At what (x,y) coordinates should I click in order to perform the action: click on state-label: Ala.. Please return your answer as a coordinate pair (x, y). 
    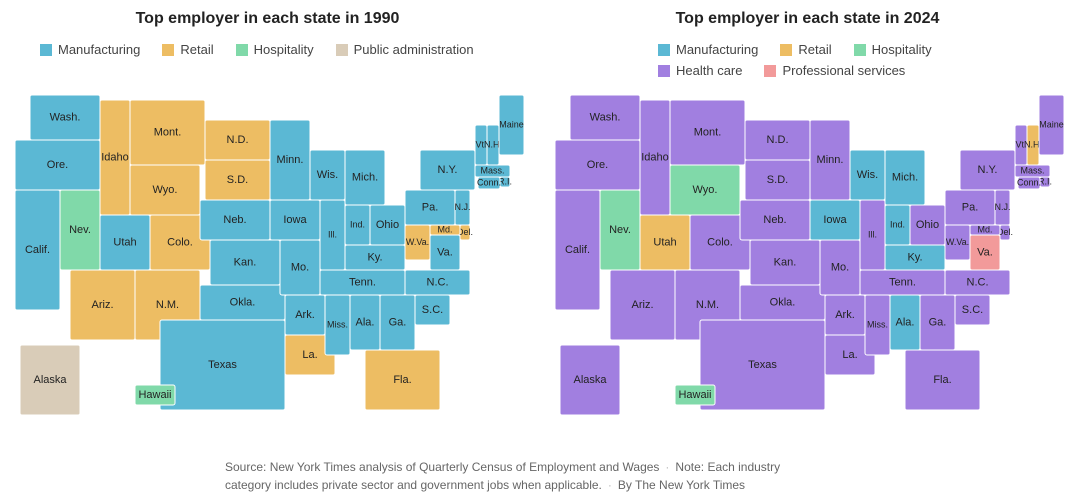
    Looking at the image, I should click on (905, 322).